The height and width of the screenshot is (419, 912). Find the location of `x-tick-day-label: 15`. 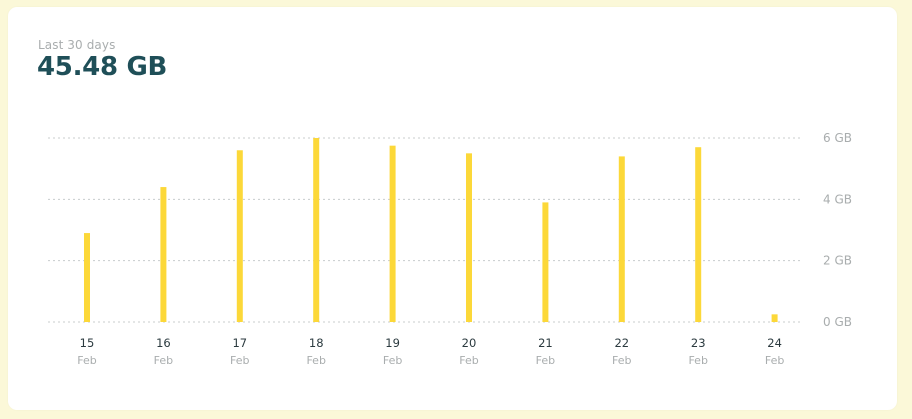

x-tick-day-label: 15 is located at coordinates (87, 343).